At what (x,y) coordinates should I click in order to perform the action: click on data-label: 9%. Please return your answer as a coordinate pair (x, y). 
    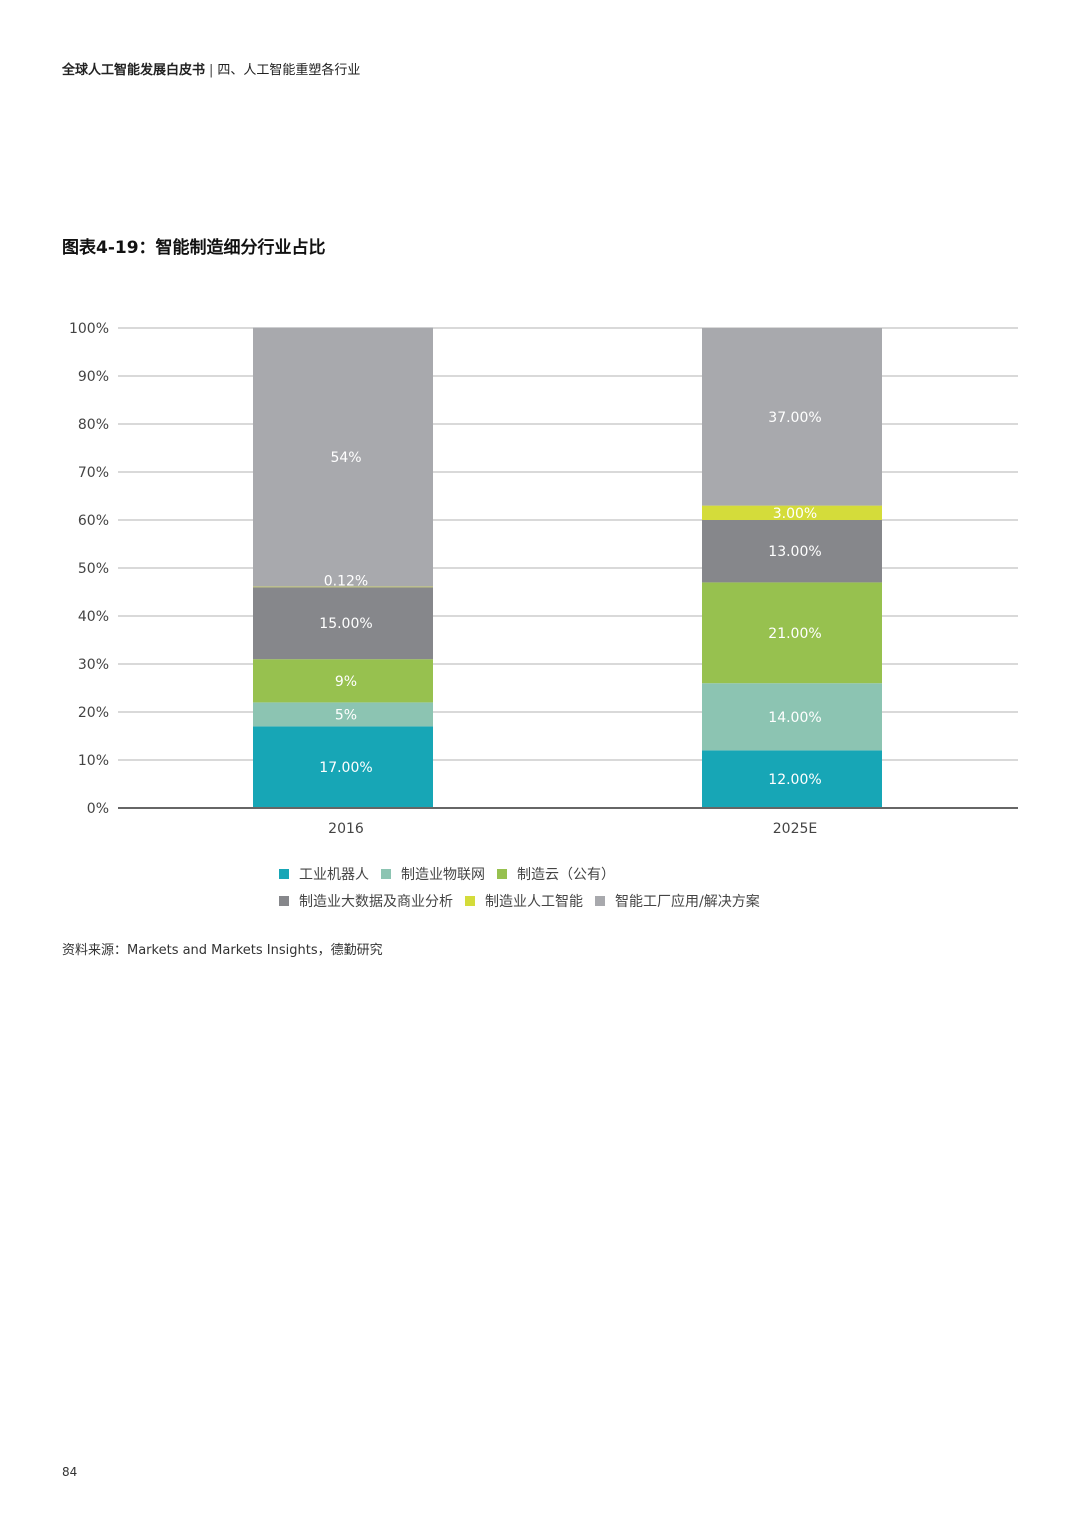
    Looking at the image, I should click on (346, 682).